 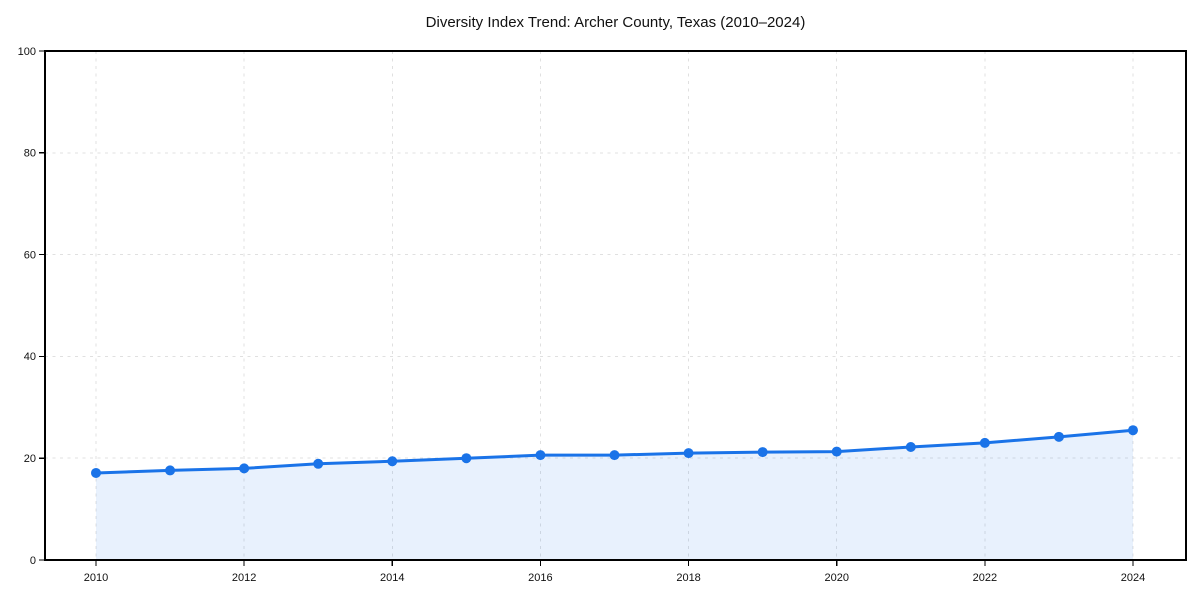 What do you see at coordinates (30, 154) in the screenshot?
I see `y-tick-label: 80` at bounding box center [30, 154].